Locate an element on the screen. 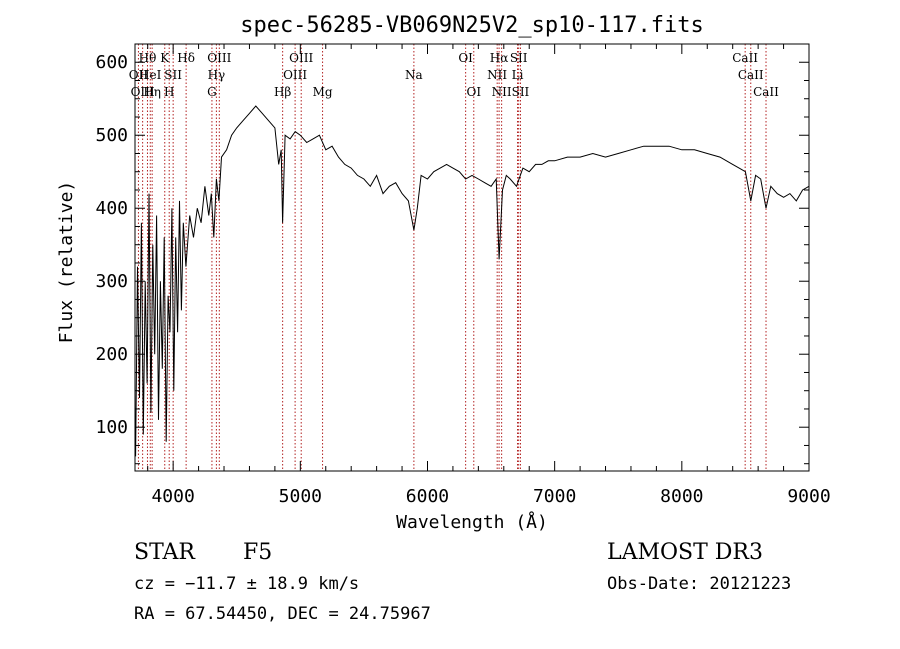 Image resolution: width=900 pixels, height=649 pixels. line-label-3: HeI is located at coordinates (150, 75).